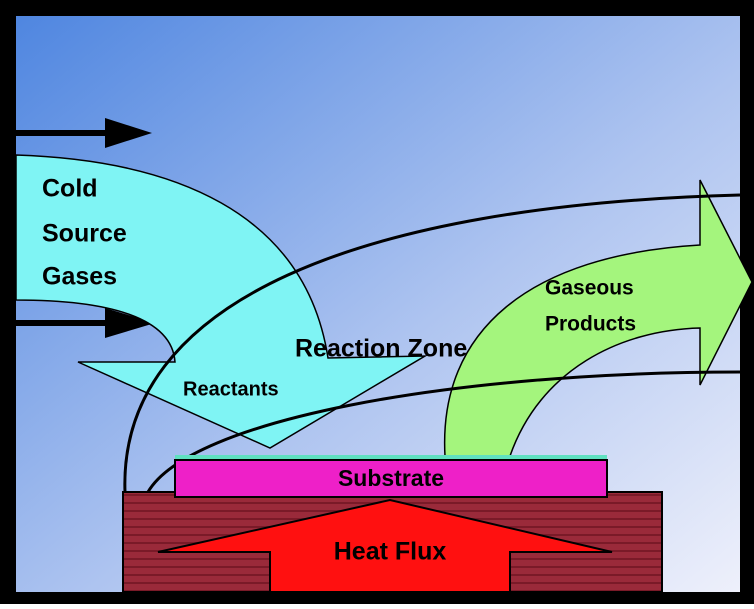 This screenshot has height=609, width=754. I want to click on label: Heat Flux, so click(390, 552).